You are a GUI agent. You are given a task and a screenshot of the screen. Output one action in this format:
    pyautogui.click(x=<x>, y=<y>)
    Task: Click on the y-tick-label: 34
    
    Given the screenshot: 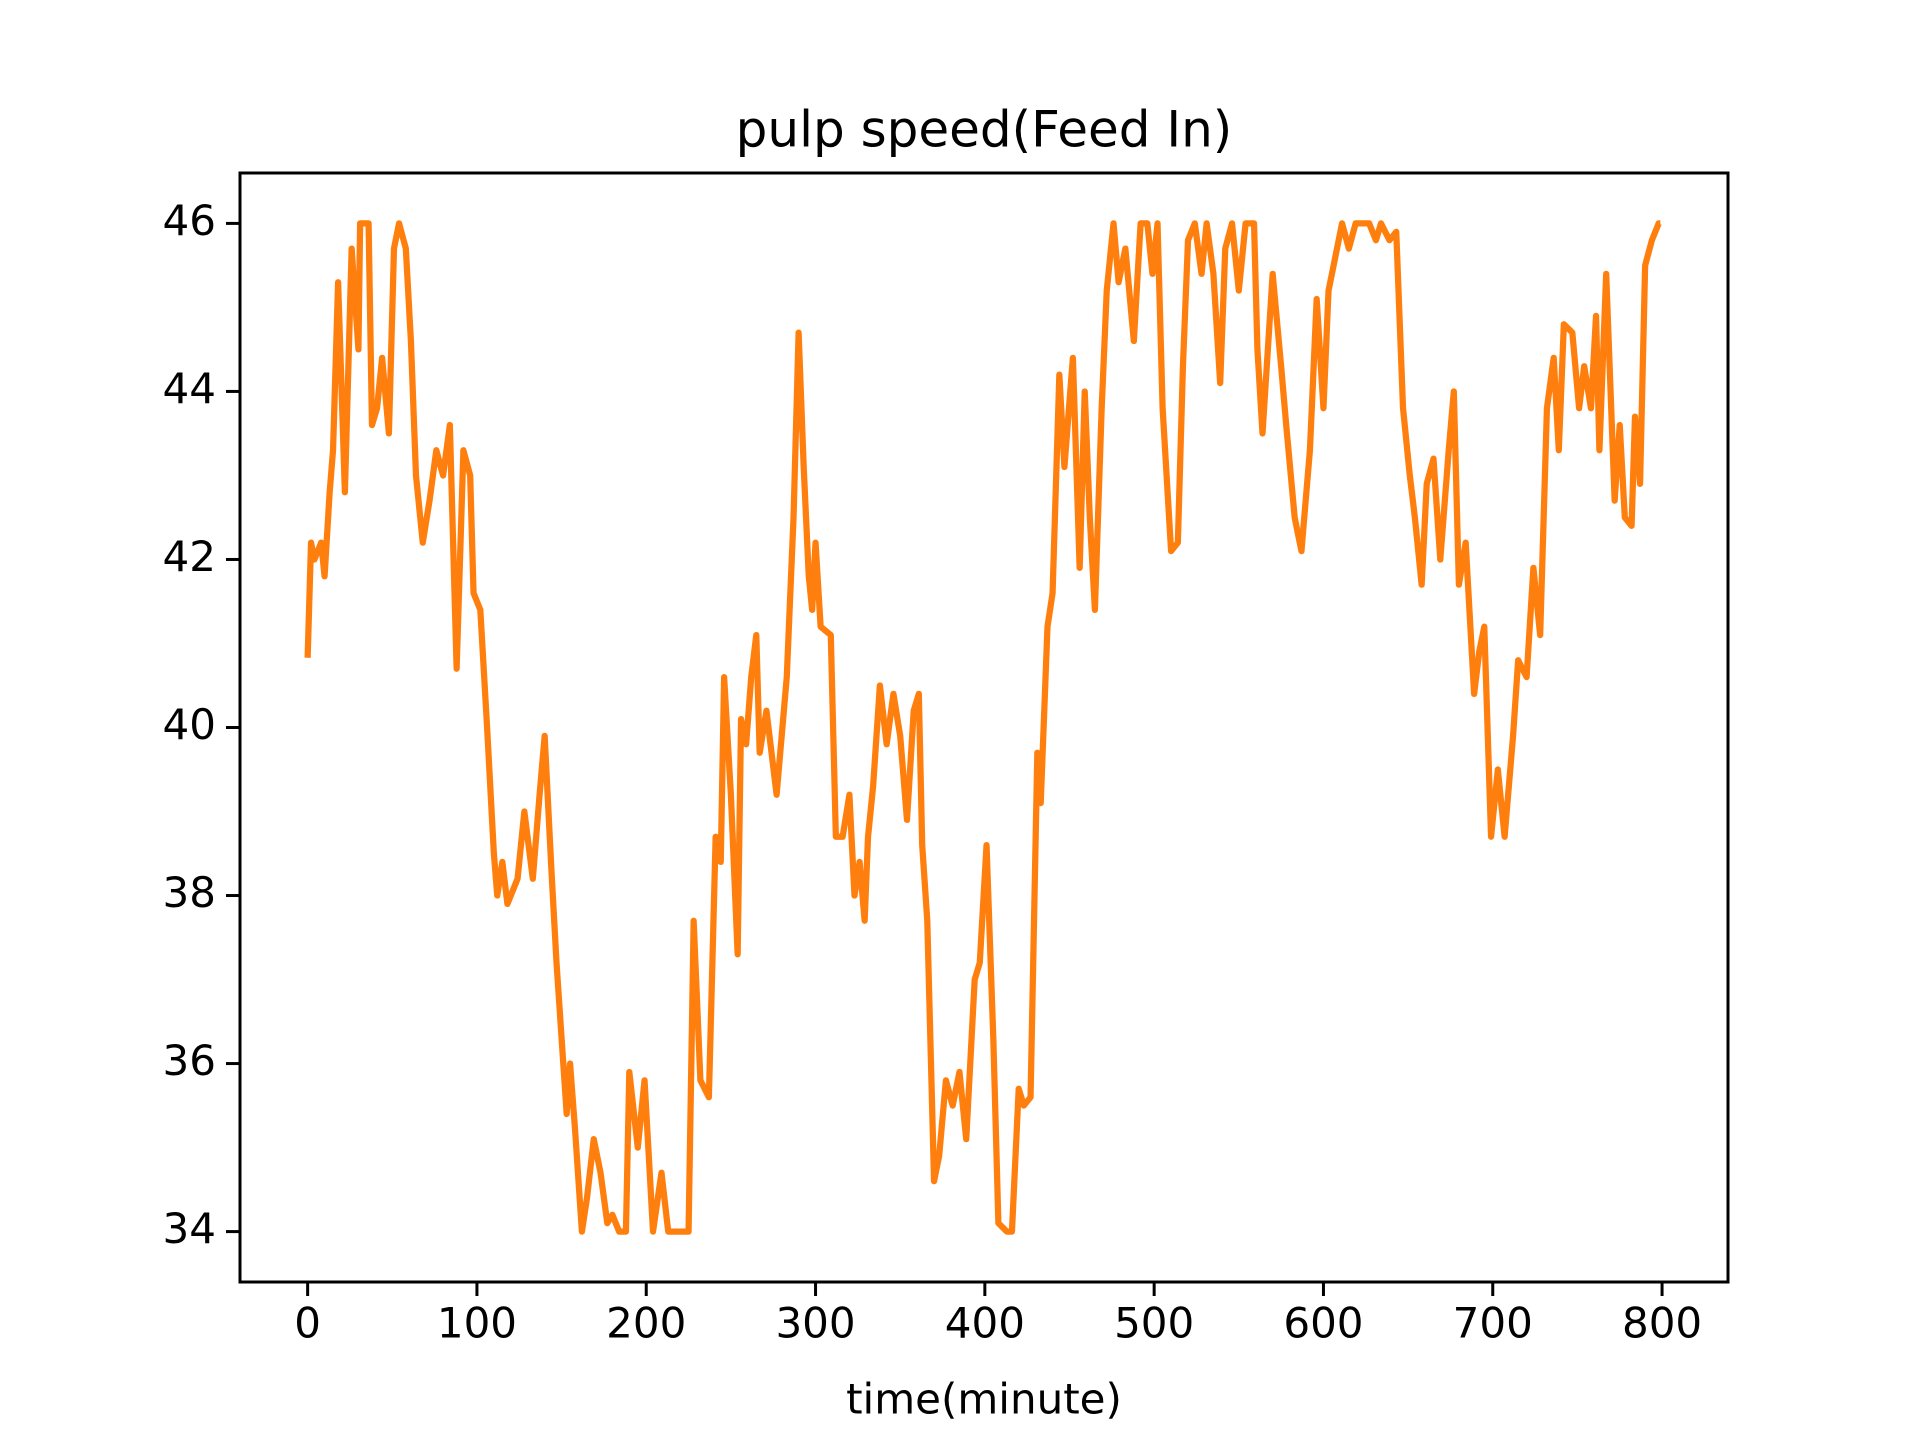 What is the action you would take?
    pyautogui.click(x=189, y=1228)
    